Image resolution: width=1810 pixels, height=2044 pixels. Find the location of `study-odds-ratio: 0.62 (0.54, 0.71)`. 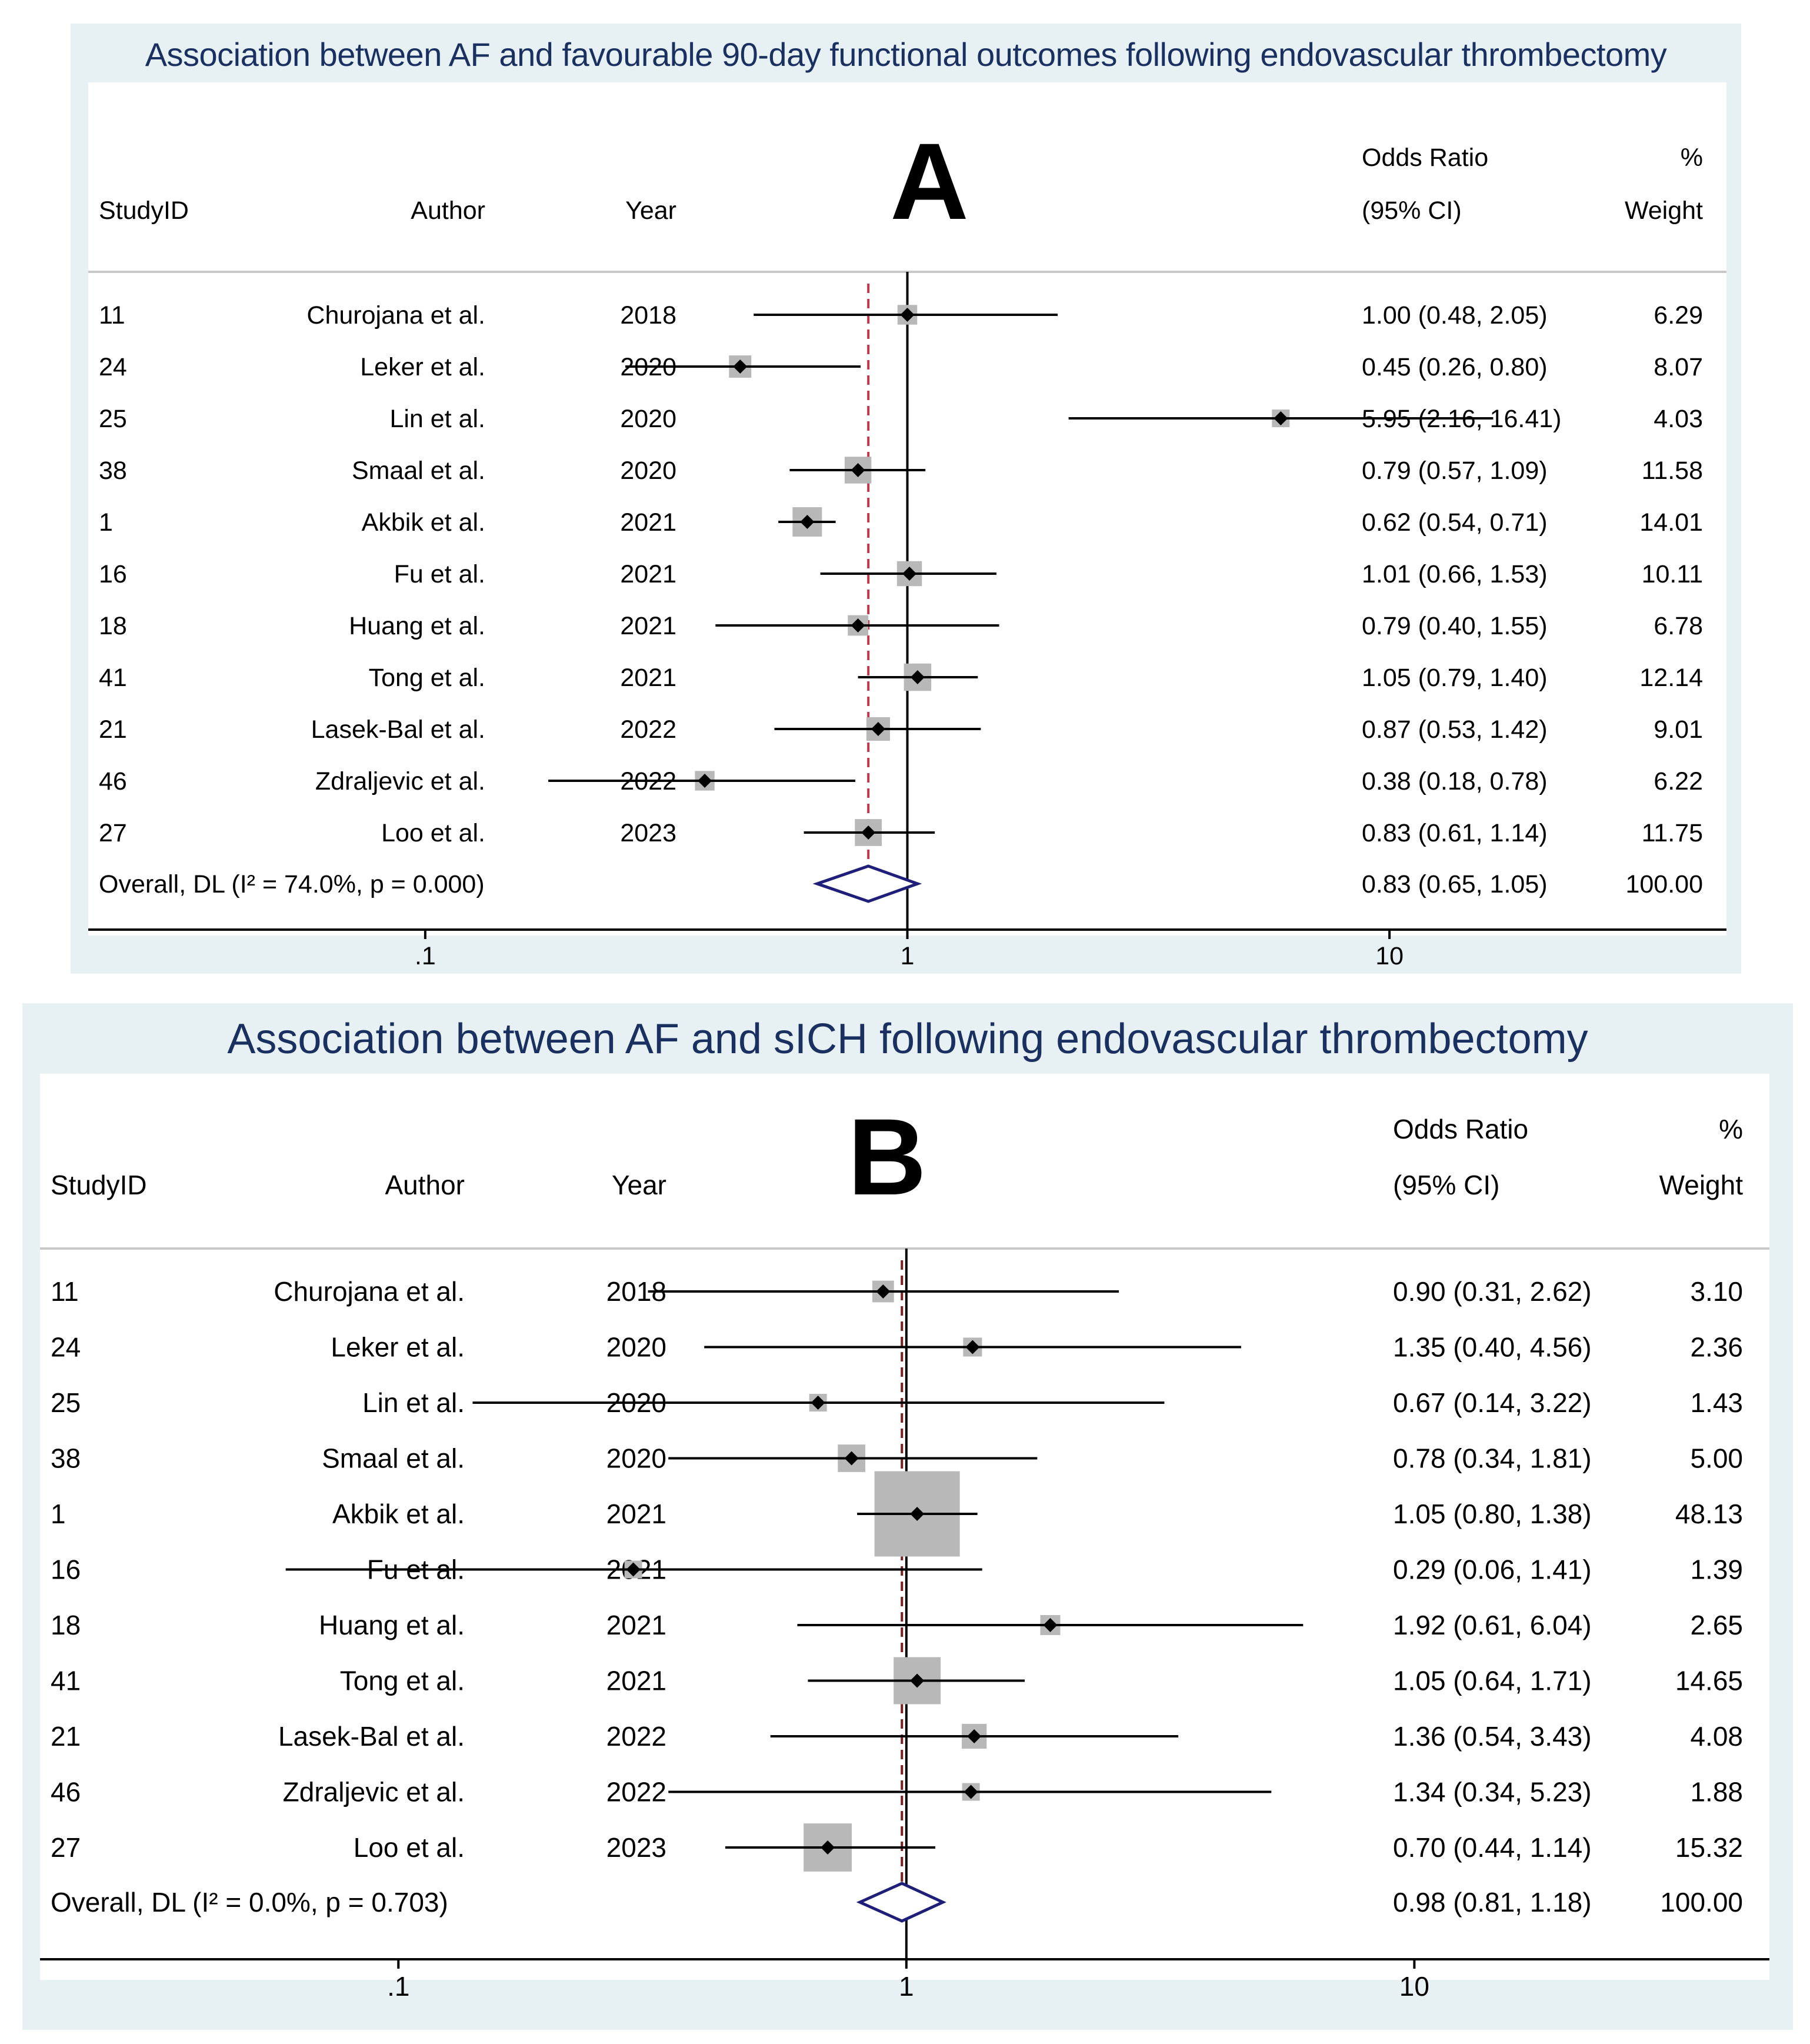

study-odds-ratio: 0.62 (0.54, 0.71) is located at coordinates (1455, 522).